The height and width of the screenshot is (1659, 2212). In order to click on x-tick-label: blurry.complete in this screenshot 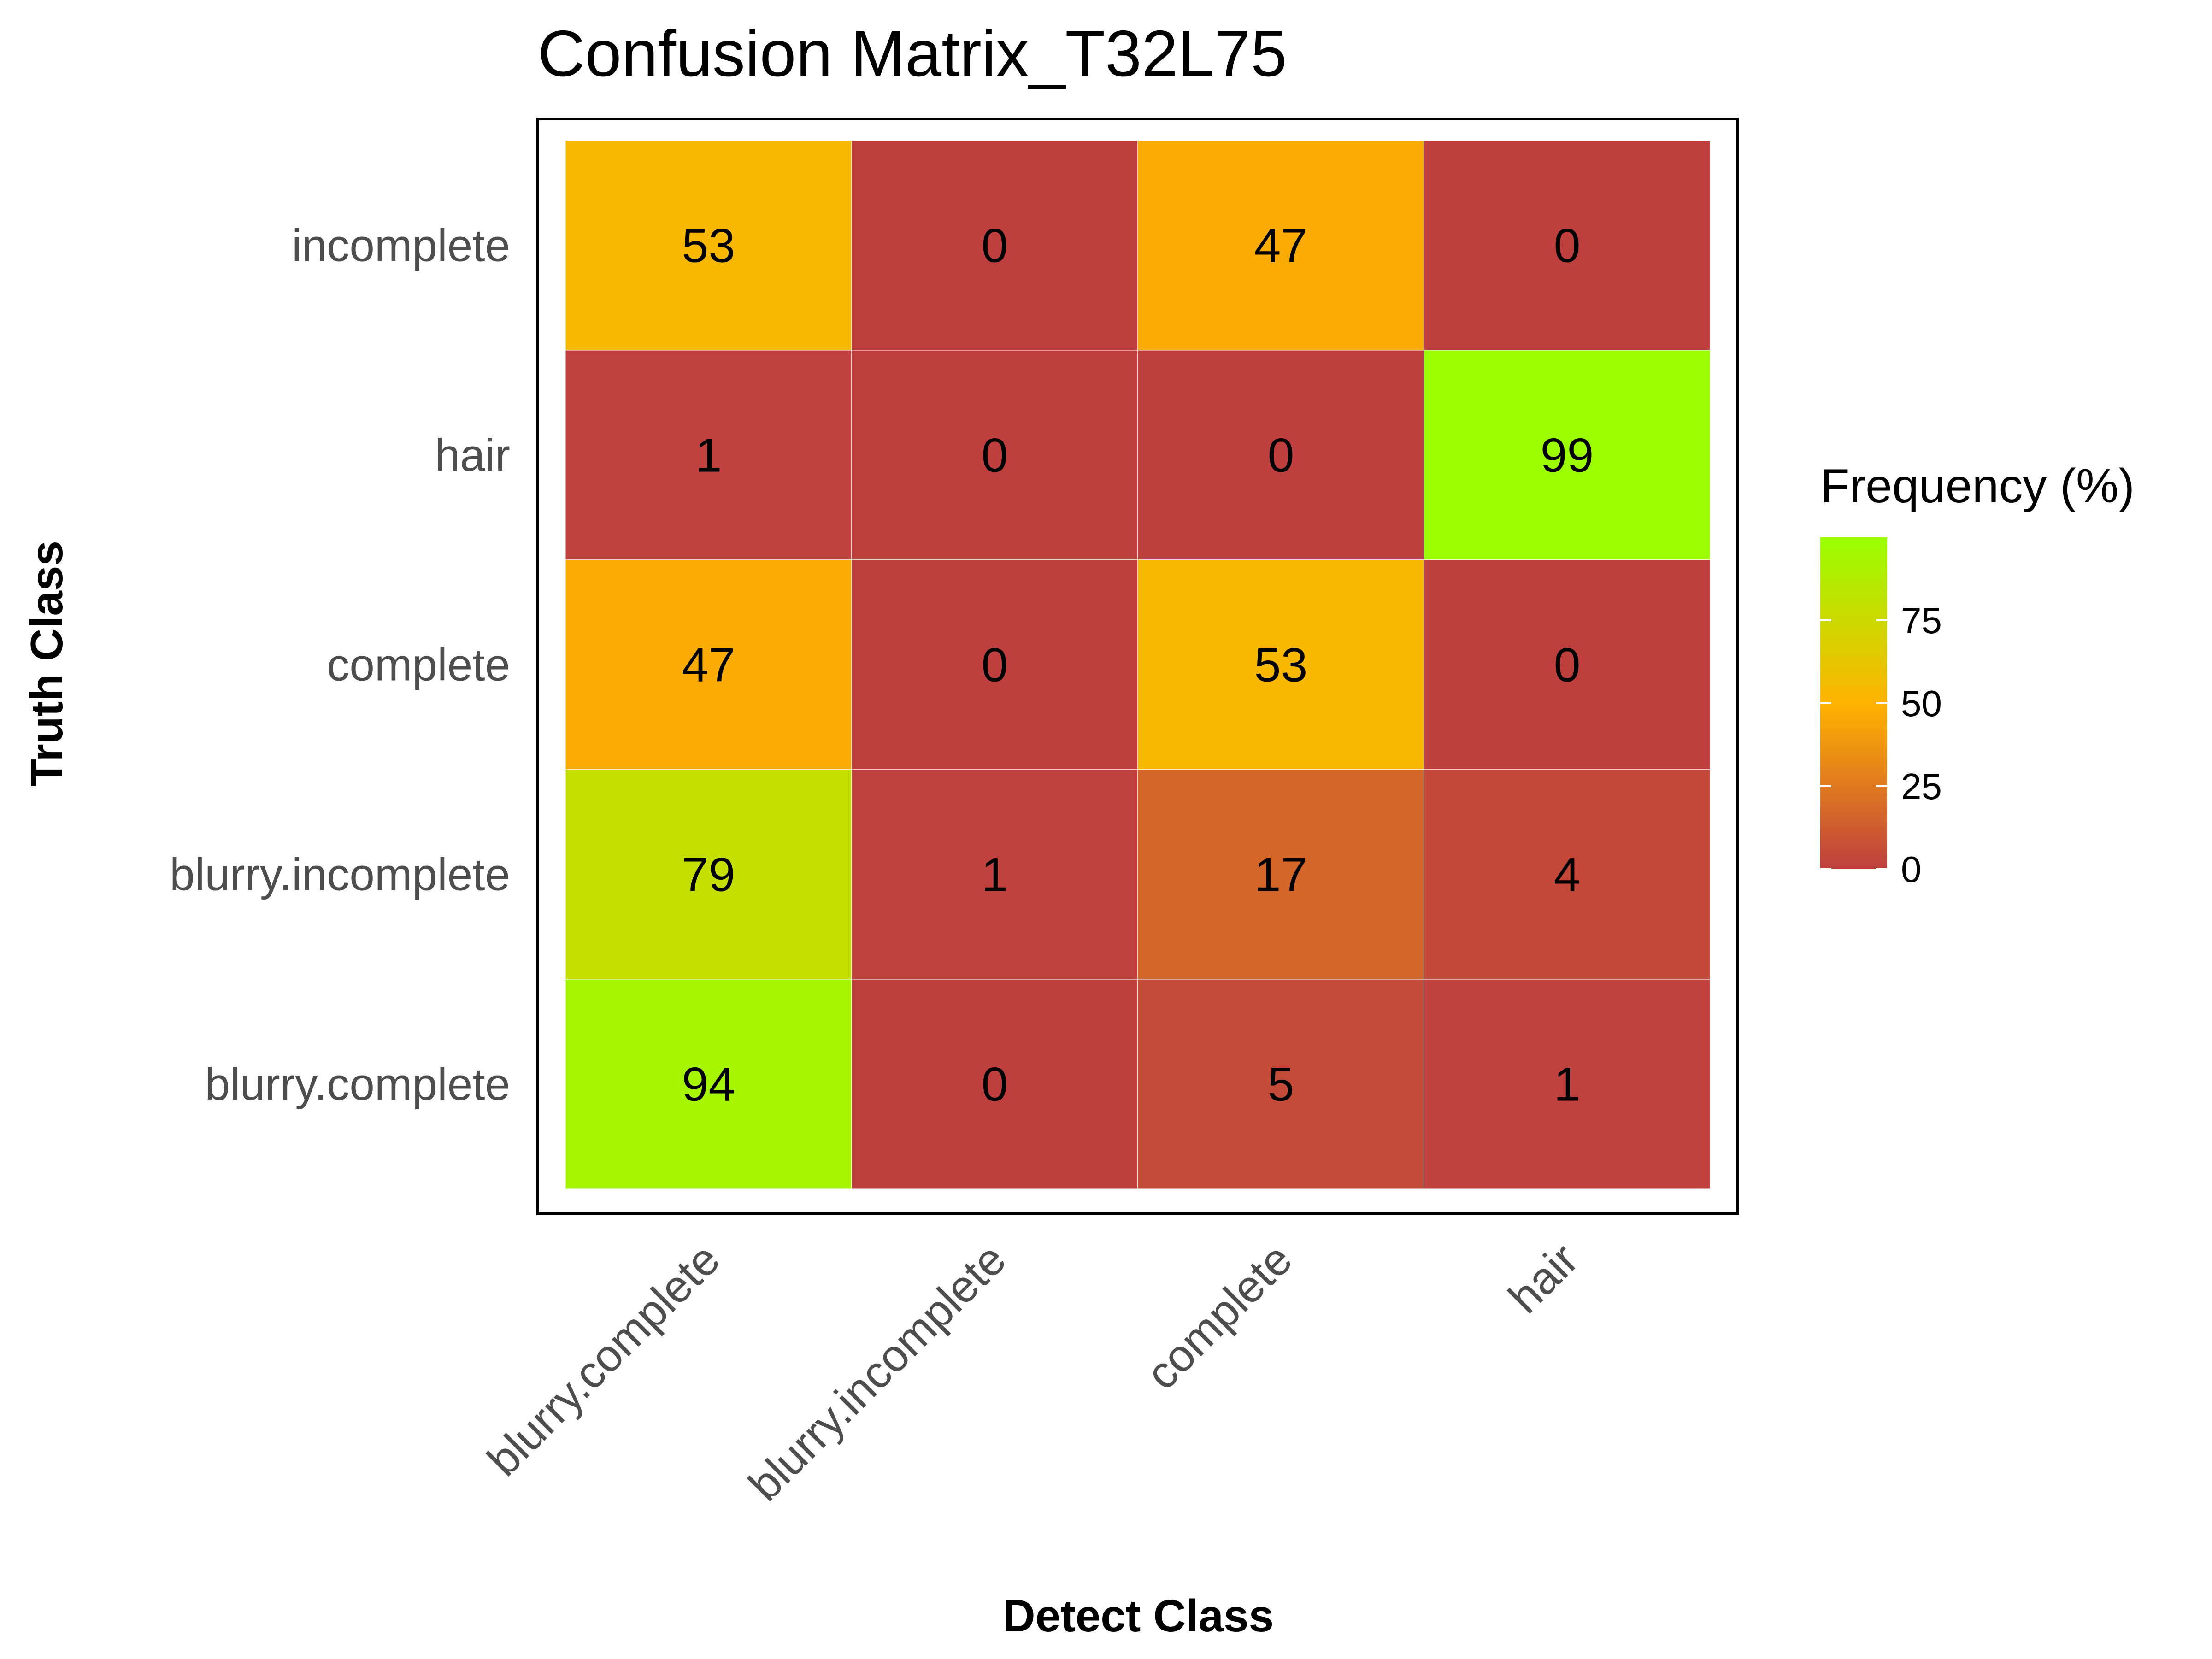, I will do `click(603, 1359)`.